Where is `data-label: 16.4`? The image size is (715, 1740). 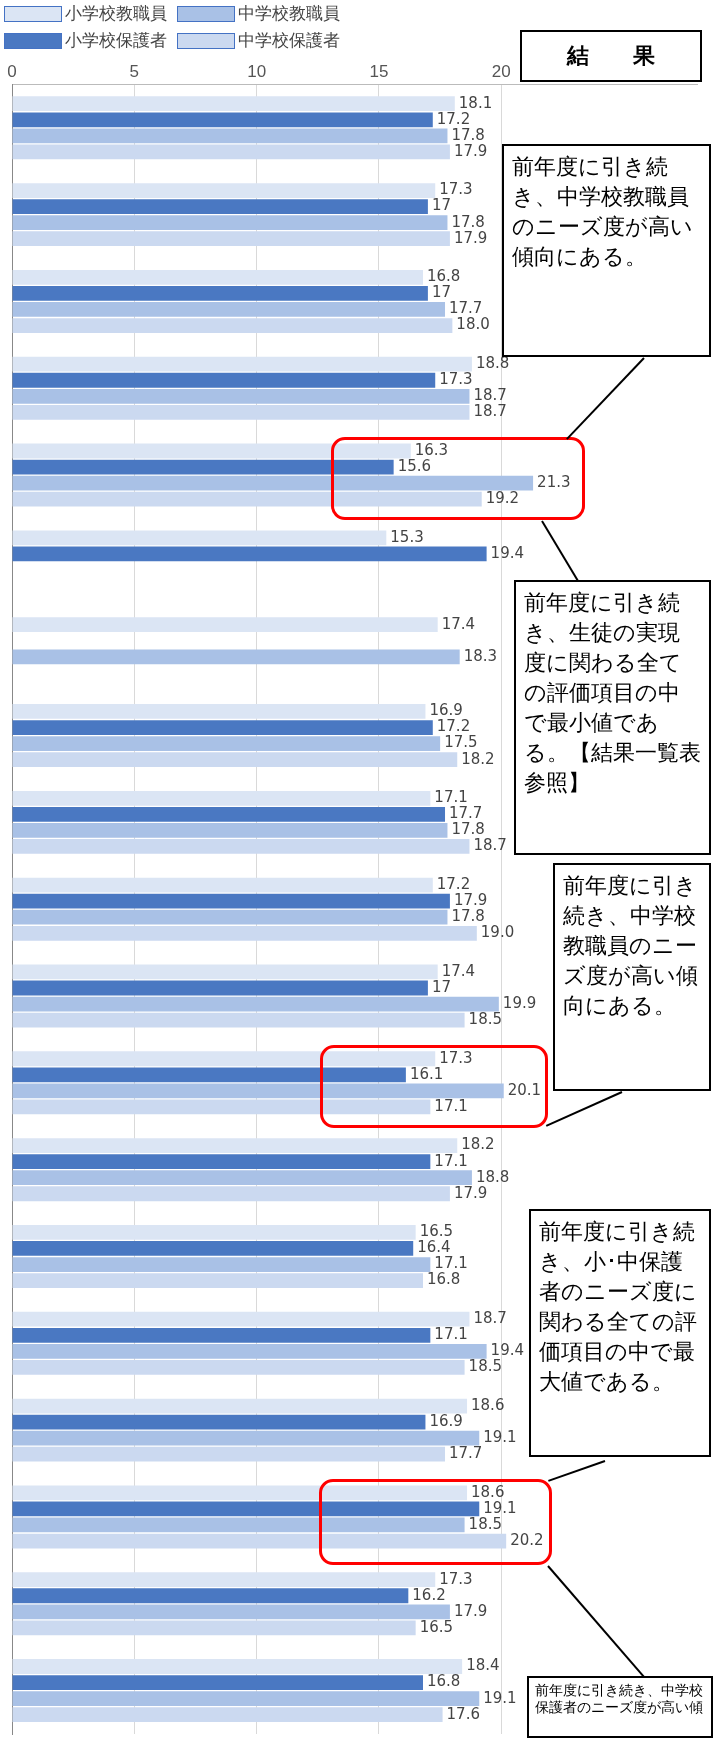
data-label: 16.4 is located at coordinates (434, 1247).